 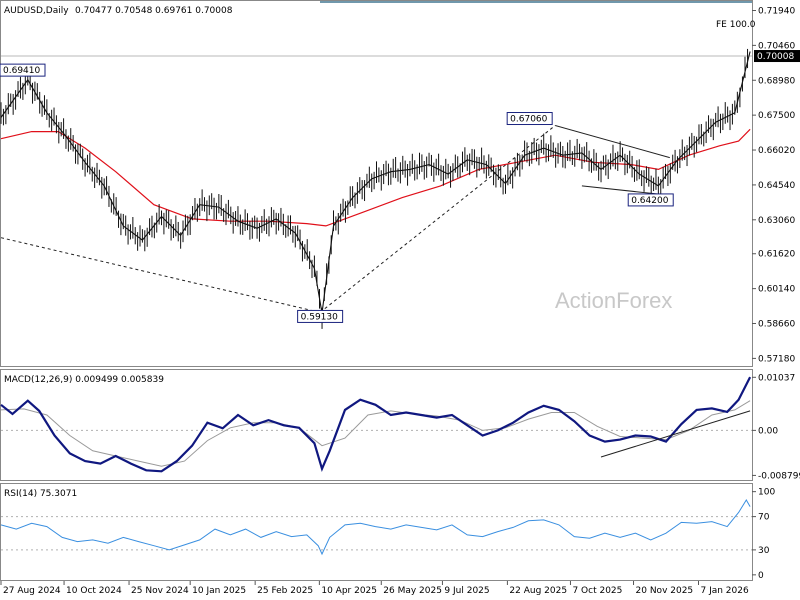 I want to click on time-axis-label: 10 Apr 2025, so click(x=349, y=591).